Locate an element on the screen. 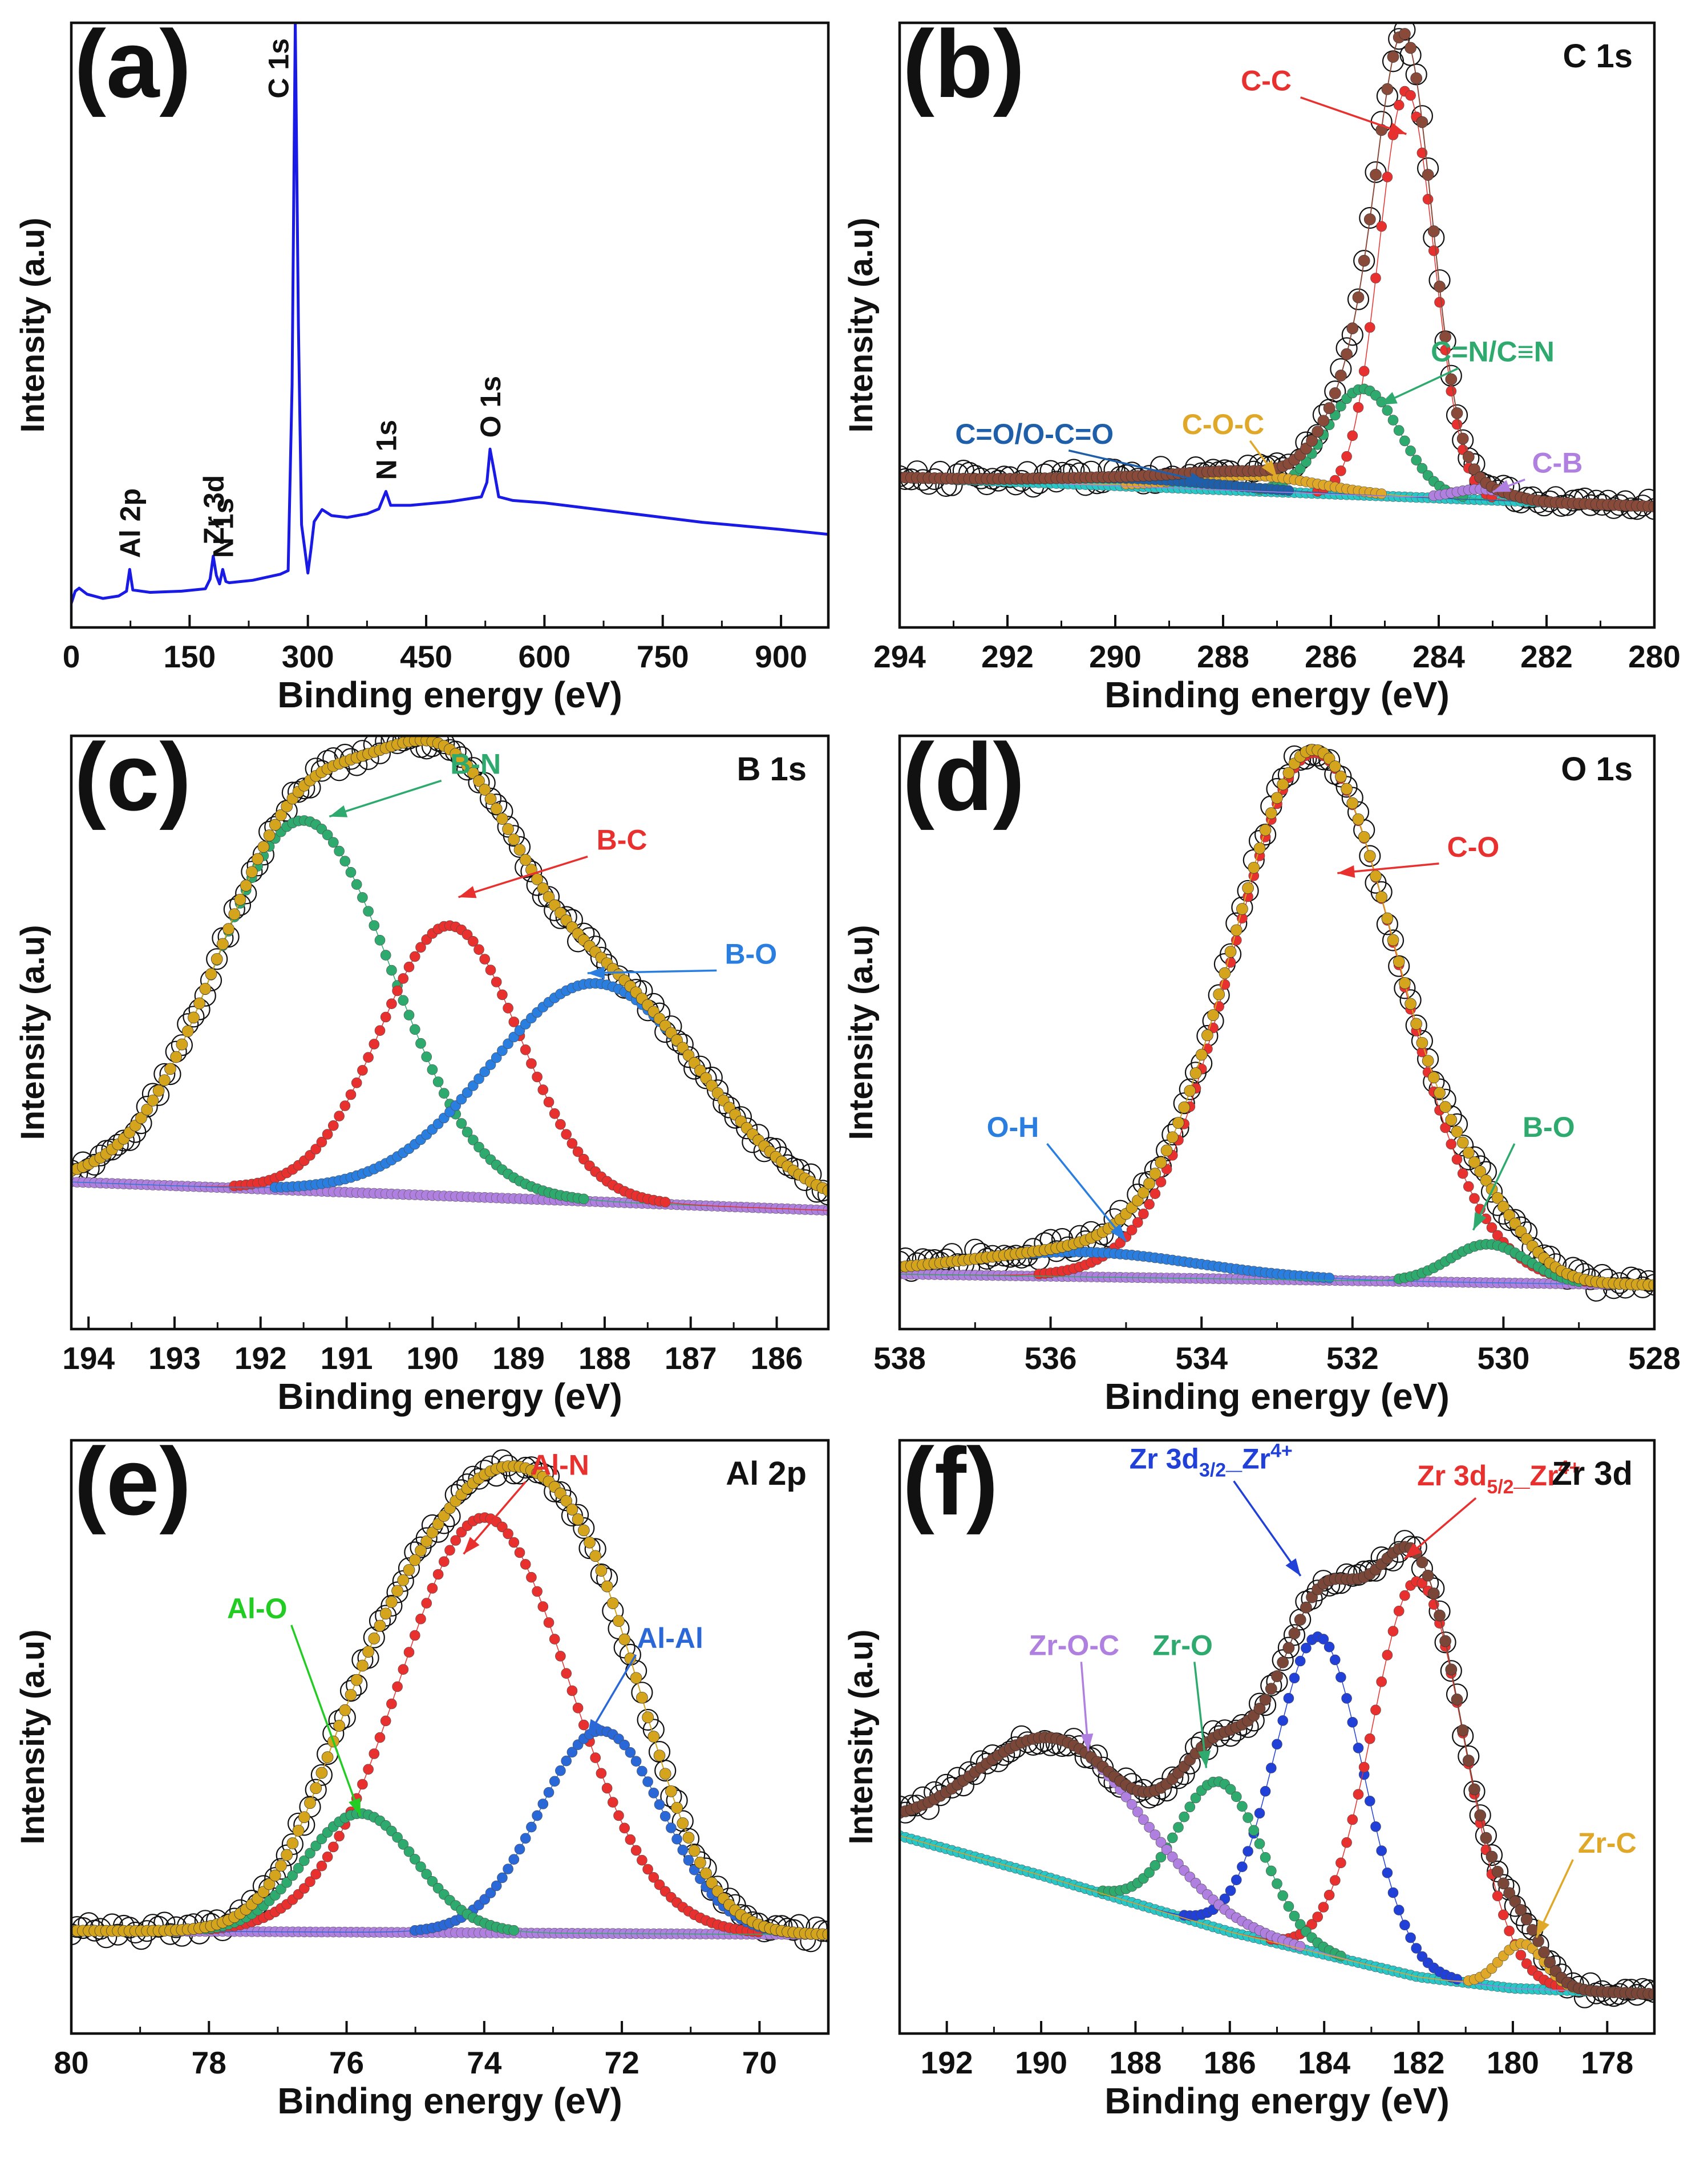 Image resolution: width=1708 pixels, height=2171 pixels. survey-spectrum-line is located at coordinates (449, 313).